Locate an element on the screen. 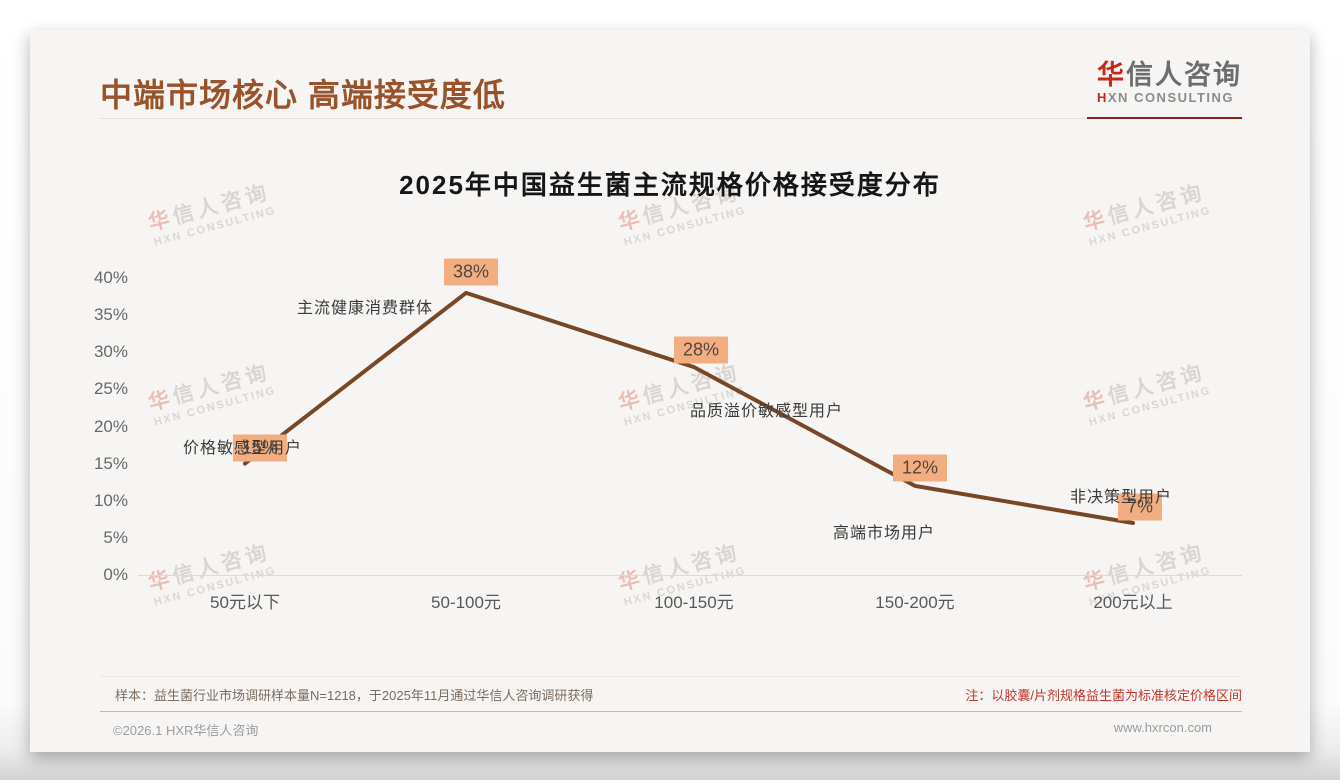 The width and height of the screenshot is (1340, 780). logo-chinese-text: 华信人咨询 is located at coordinates (1169, 75).